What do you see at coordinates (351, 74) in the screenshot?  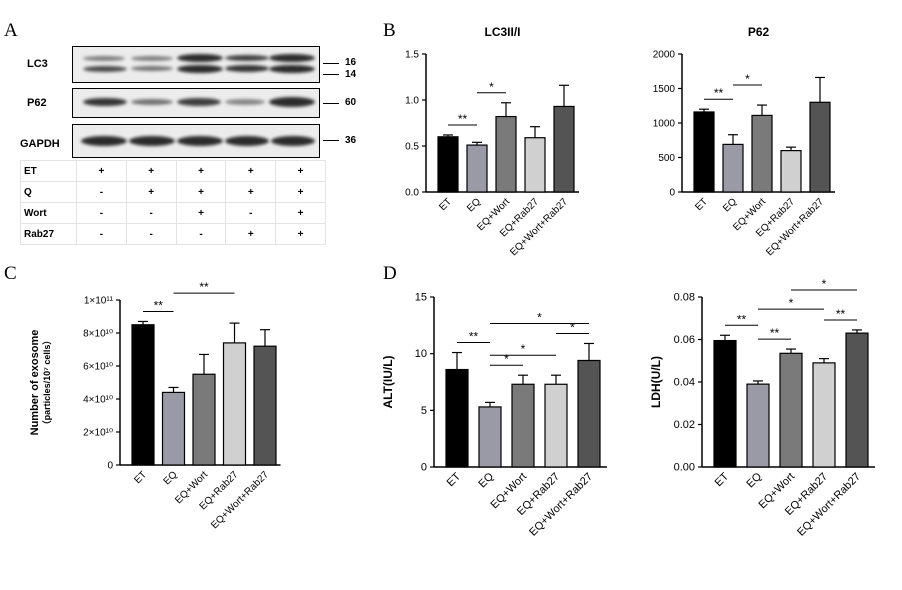 I see `kda-label-14: 14` at bounding box center [351, 74].